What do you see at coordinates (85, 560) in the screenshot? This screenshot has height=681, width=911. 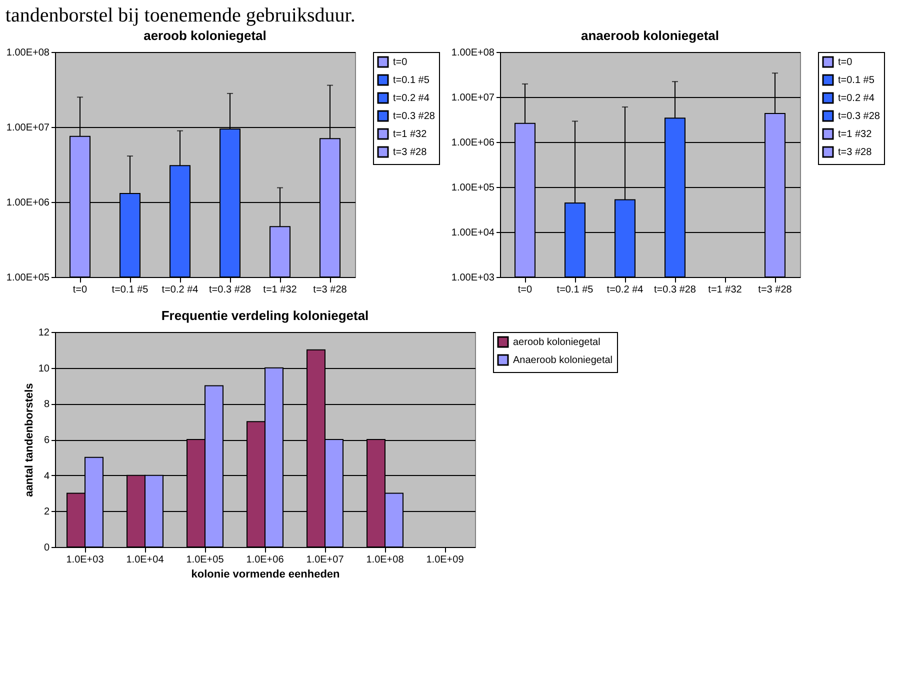 I see `x-tick-label: 1.0E+03` at bounding box center [85, 560].